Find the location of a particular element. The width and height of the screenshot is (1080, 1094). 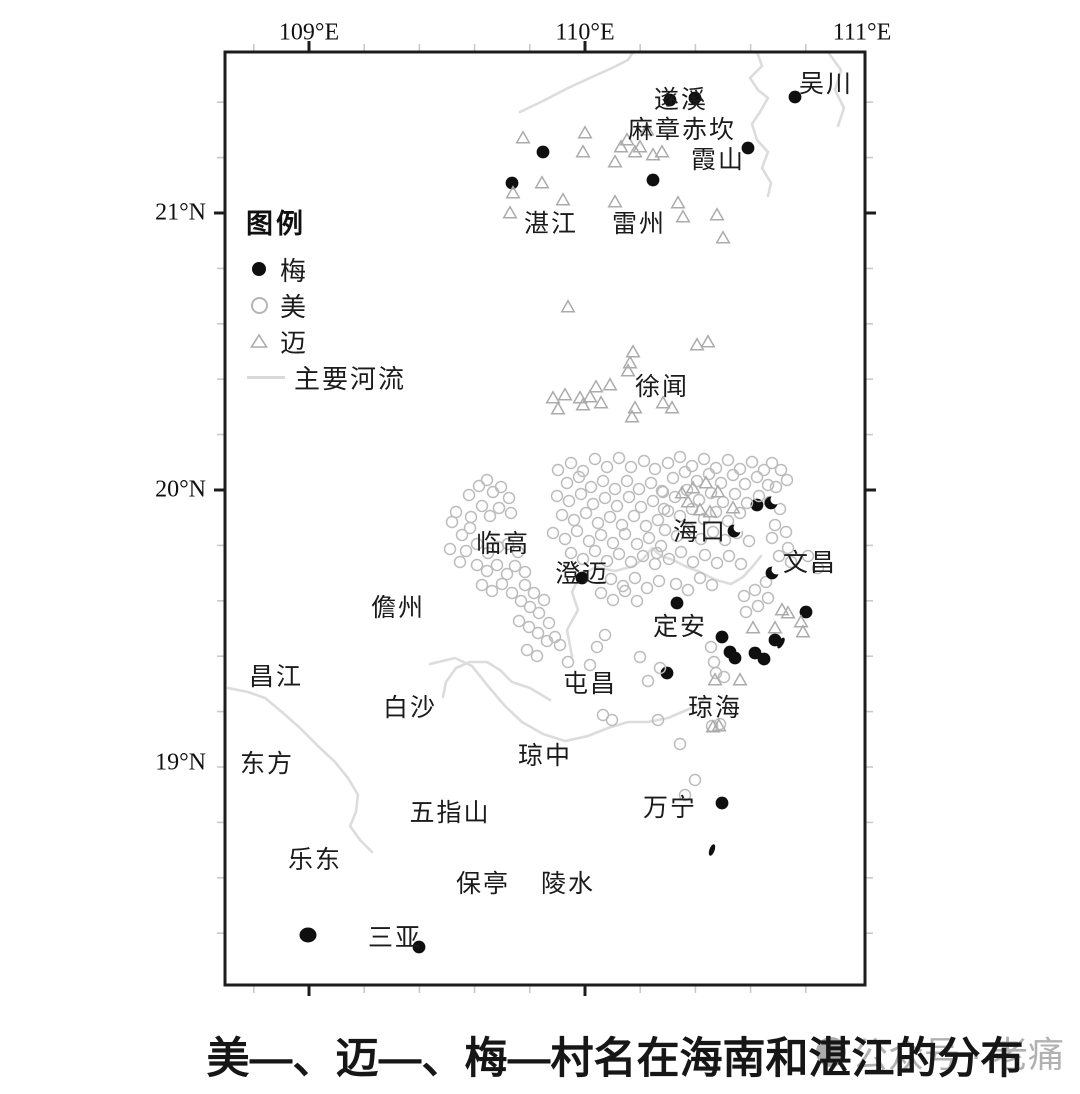

mei-dot-marker-large is located at coordinates (308, 935).